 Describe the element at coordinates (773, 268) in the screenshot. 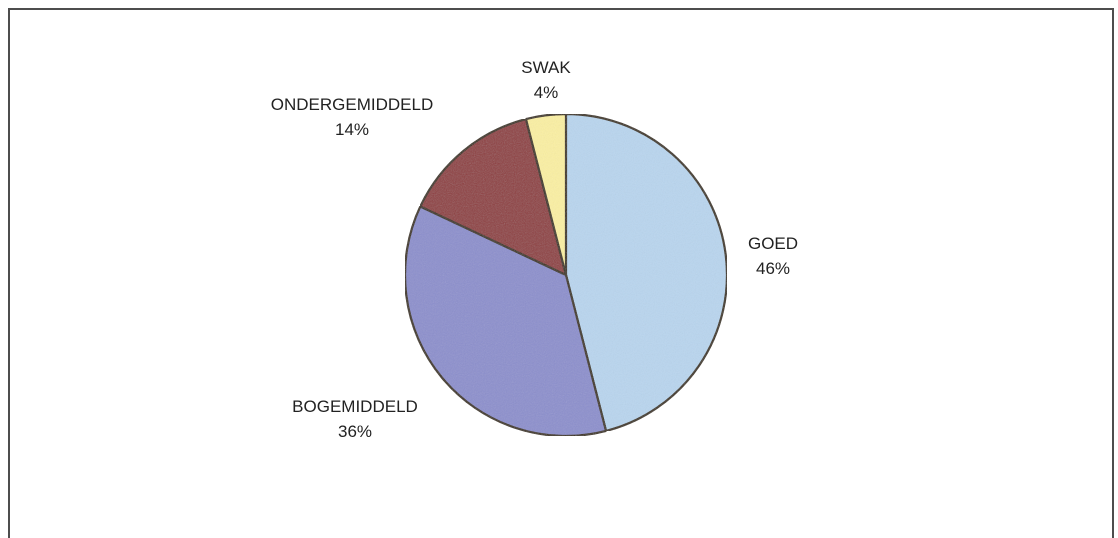

I see `slice-percent-goed: 46%` at that location.